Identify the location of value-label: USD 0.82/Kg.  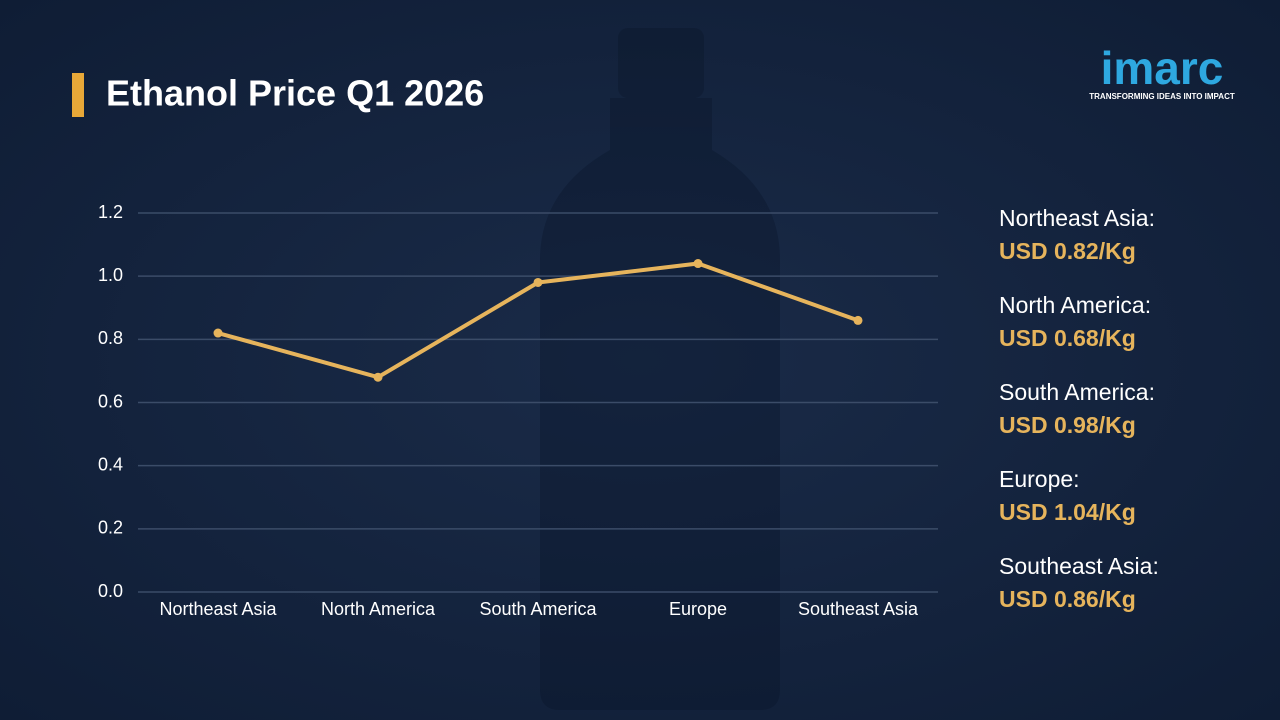
(1067, 251).